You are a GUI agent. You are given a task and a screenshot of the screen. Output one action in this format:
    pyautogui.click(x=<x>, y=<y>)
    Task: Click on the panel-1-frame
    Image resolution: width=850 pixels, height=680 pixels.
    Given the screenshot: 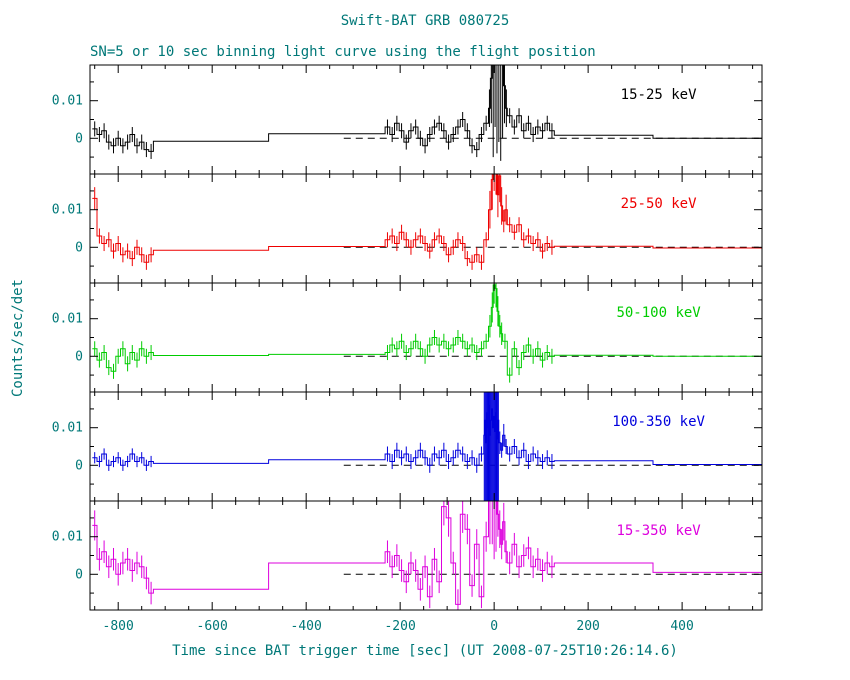 What is the action you would take?
    pyautogui.click(x=426, y=228)
    